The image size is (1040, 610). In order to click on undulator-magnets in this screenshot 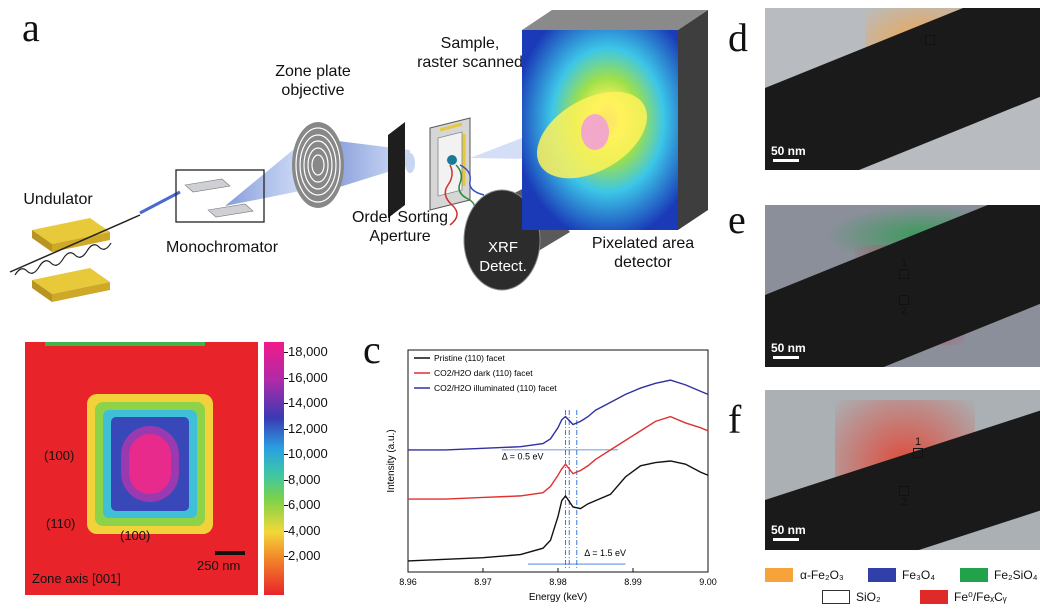, I will do `click(75, 258)`.